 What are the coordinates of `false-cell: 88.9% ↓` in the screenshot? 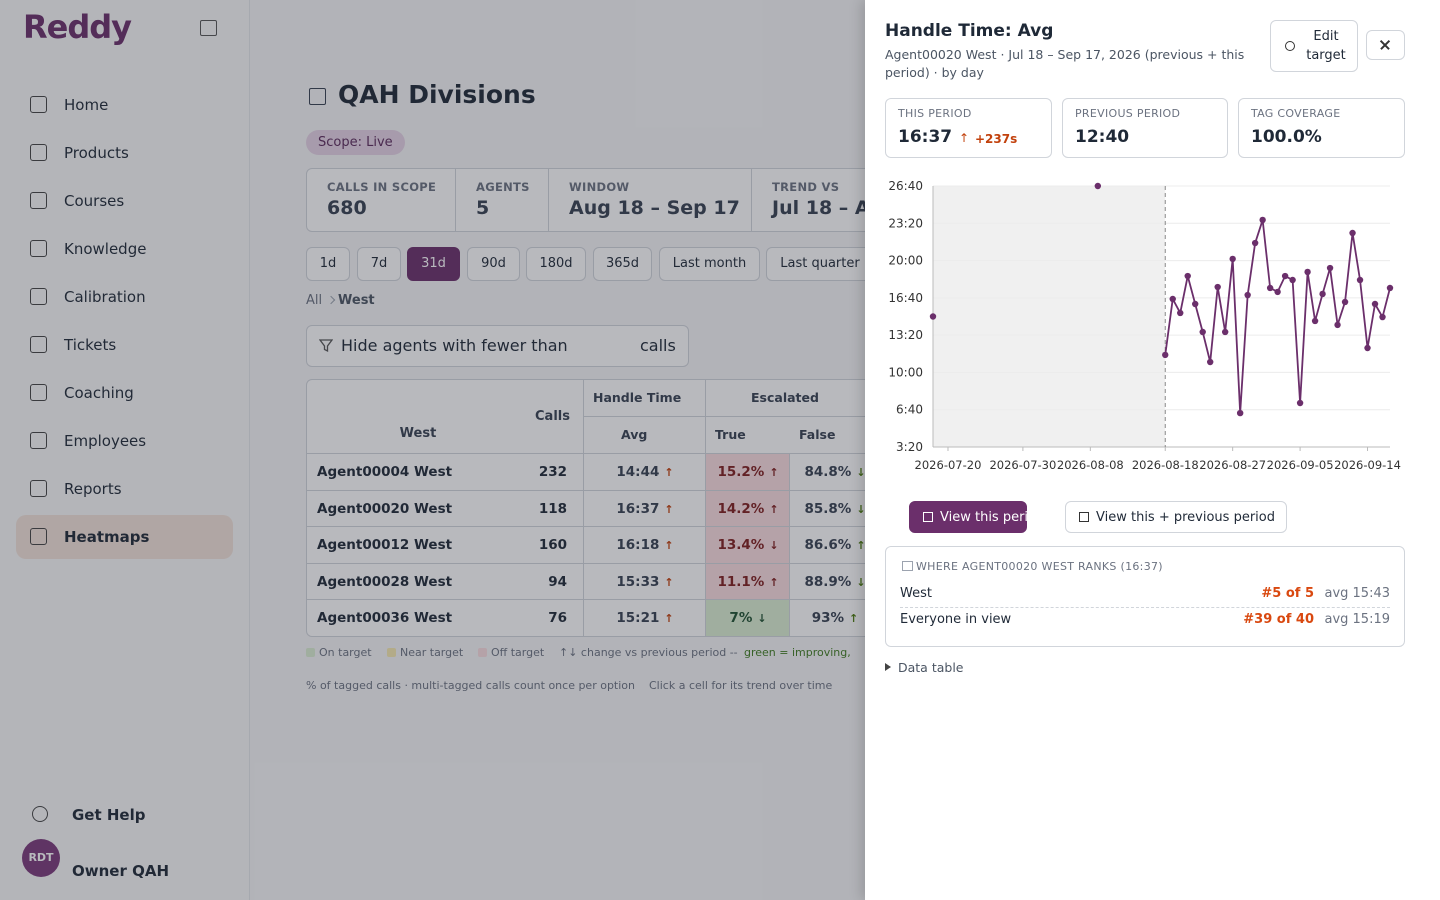 It's located at (834, 582).